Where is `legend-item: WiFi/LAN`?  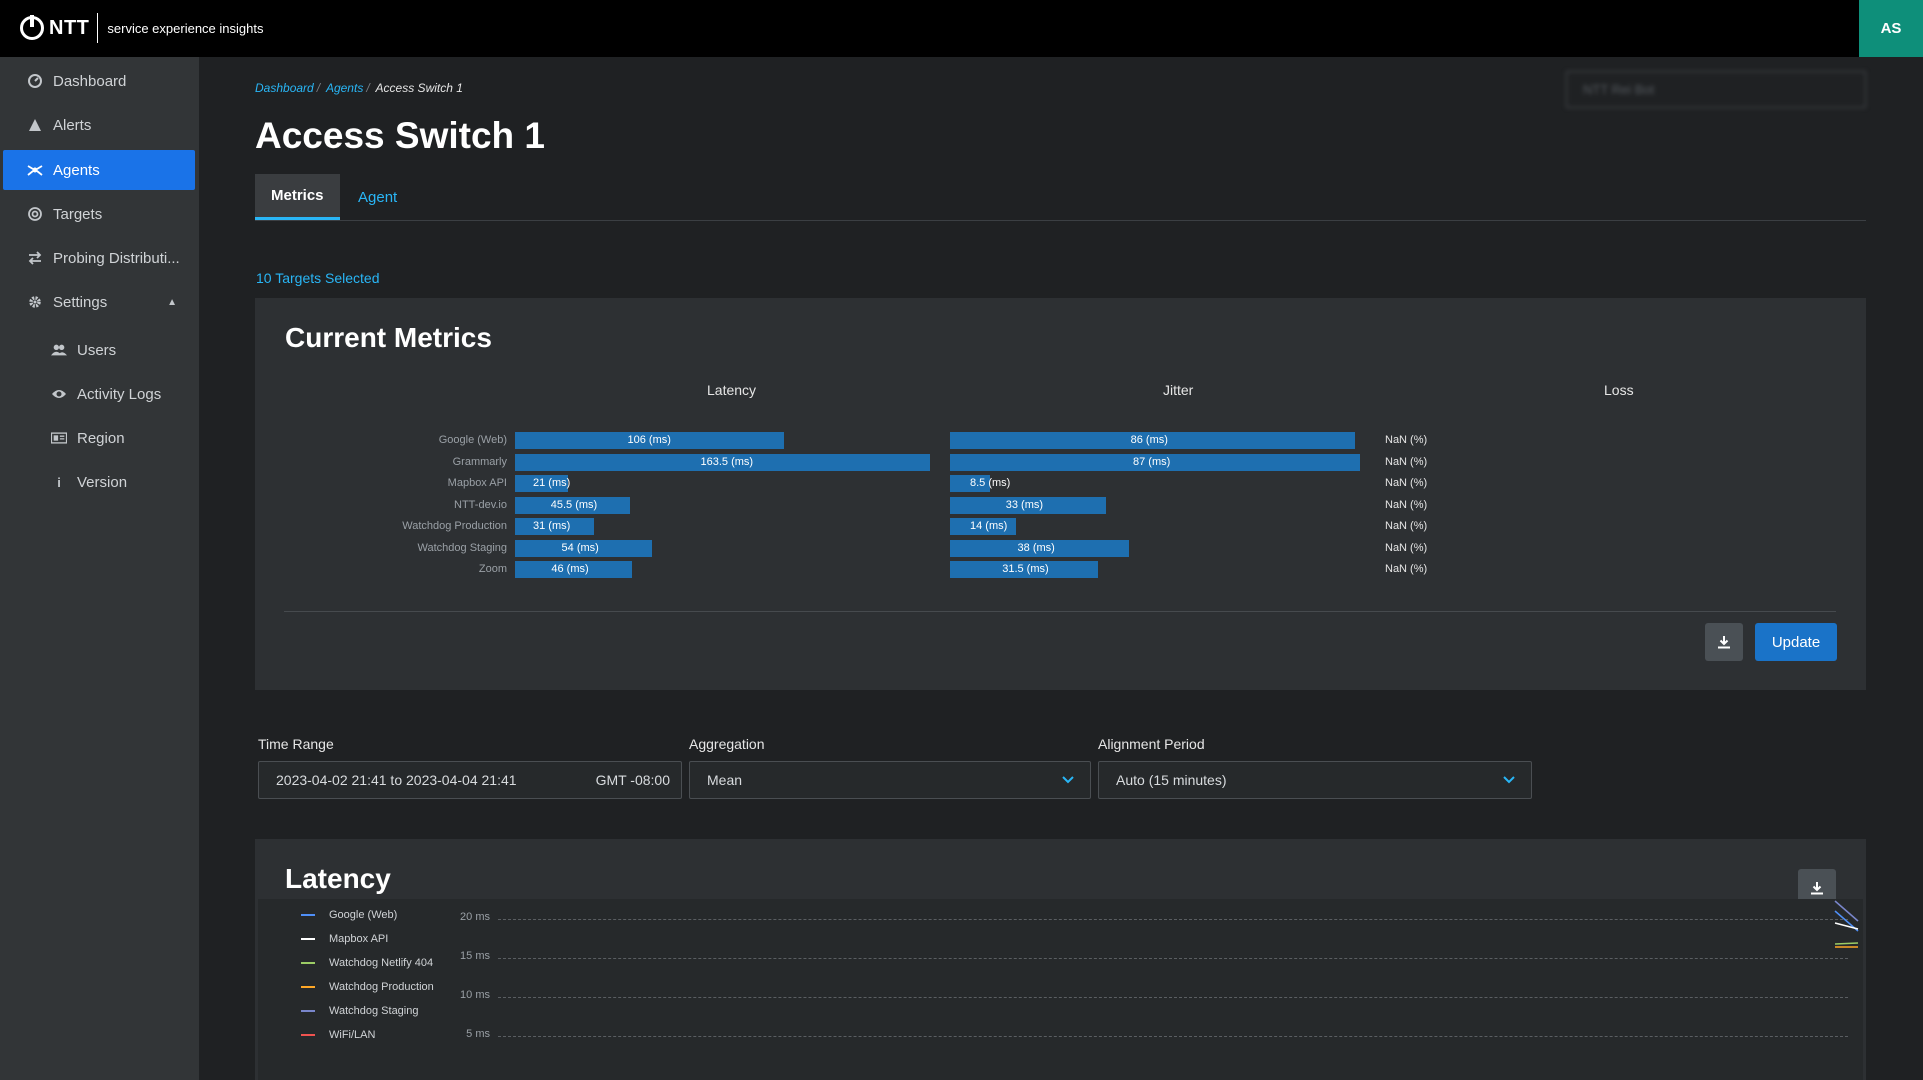 legend-item: WiFi/LAN is located at coordinates (338, 1035).